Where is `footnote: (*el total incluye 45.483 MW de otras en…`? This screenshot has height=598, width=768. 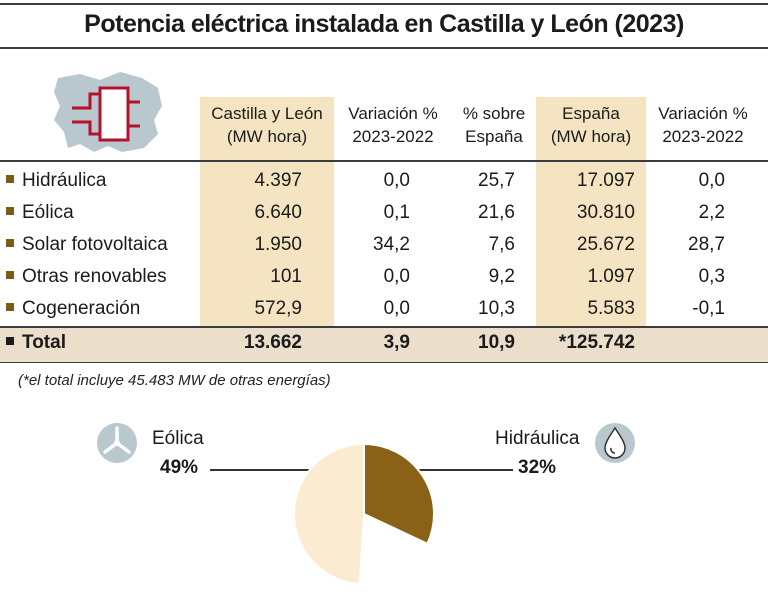
footnote: (*el total incluye 45.483 MW de otras en… is located at coordinates (174, 380).